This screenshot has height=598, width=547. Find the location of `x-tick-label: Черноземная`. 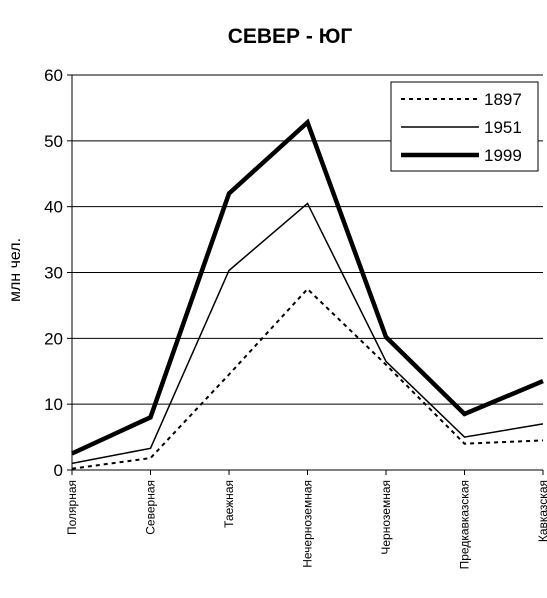

x-tick-label: Черноземная is located at coordinates (386, 517).